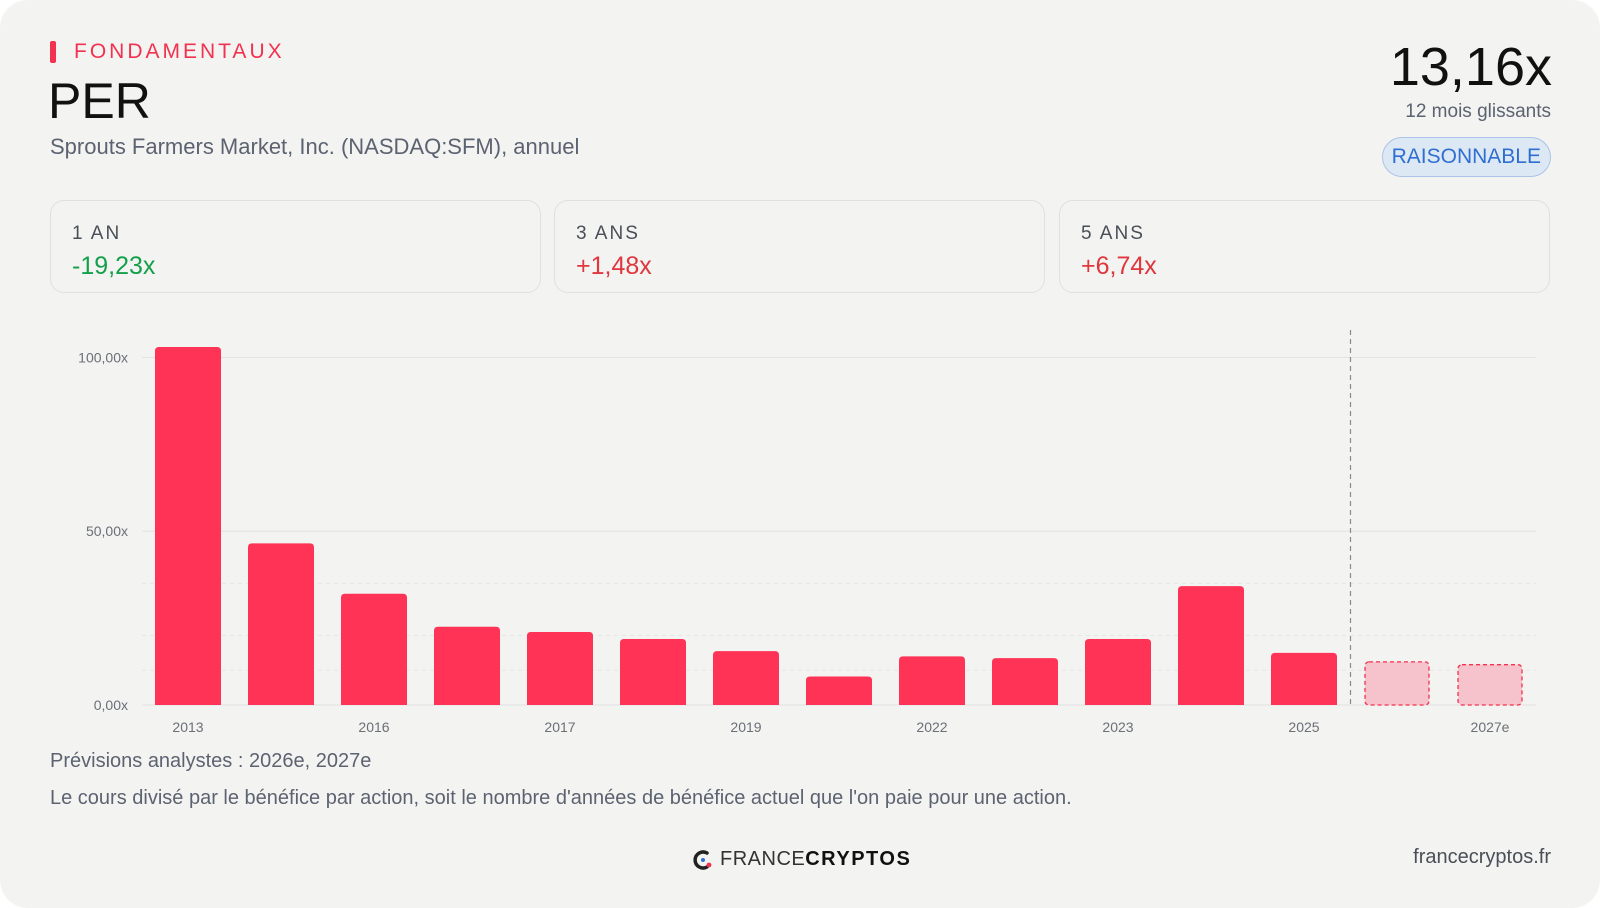 This screenshot has height=908, width=1600. I want to click on x-tick-label: 2022, so click(931, 727).